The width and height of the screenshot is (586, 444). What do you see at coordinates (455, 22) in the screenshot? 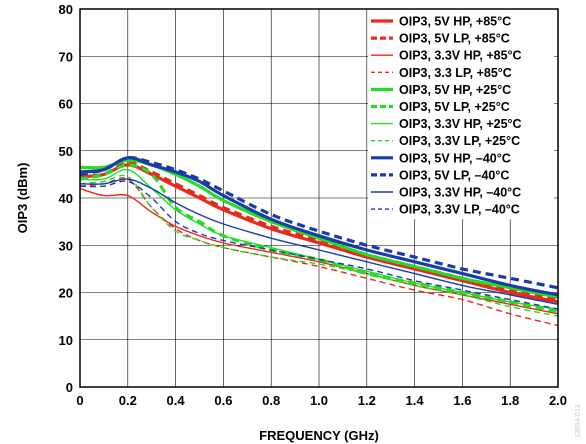
I see `legend-entry-label: OIP3, 5V HP, +85°C` at bounding box center [455, 22].